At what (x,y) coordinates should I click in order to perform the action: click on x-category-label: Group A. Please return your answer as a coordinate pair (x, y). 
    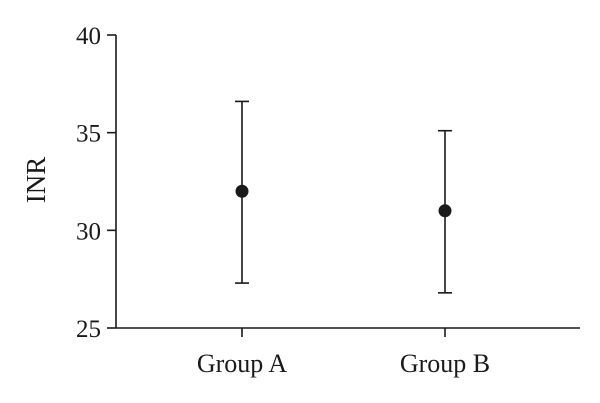
    Looking at the image, I should click on (242, 363).